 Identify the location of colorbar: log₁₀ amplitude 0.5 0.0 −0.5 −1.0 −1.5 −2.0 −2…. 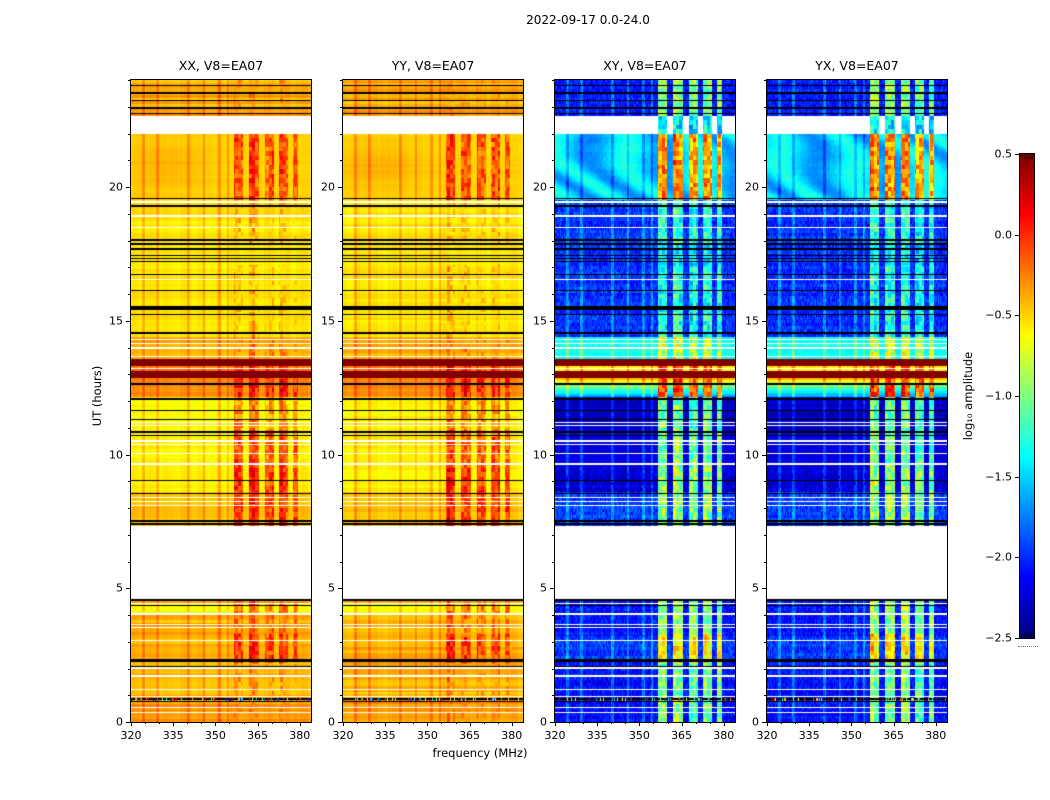
(999, 397).